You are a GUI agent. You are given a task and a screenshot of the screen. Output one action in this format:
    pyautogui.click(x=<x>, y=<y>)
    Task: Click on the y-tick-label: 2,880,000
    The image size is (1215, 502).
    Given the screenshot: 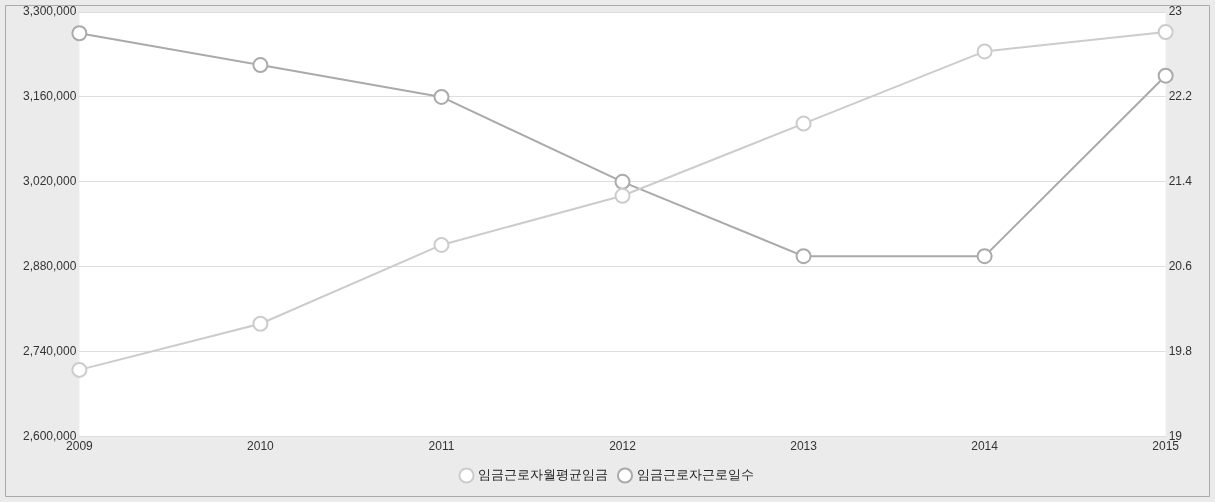 What is the action you would take?
    pyautogui.click(x=49, y=266)
    